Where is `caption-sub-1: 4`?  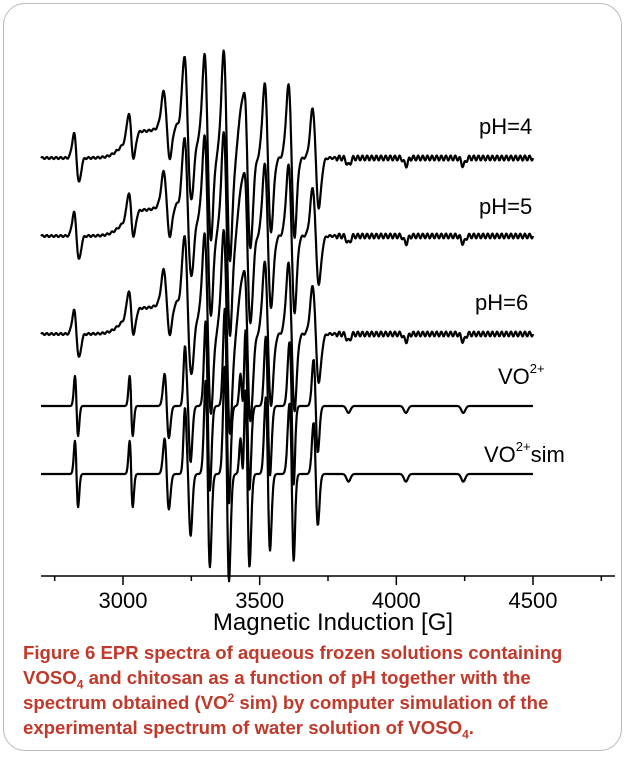
caption-sub-1: 4 is located at coordinates (80, 684).